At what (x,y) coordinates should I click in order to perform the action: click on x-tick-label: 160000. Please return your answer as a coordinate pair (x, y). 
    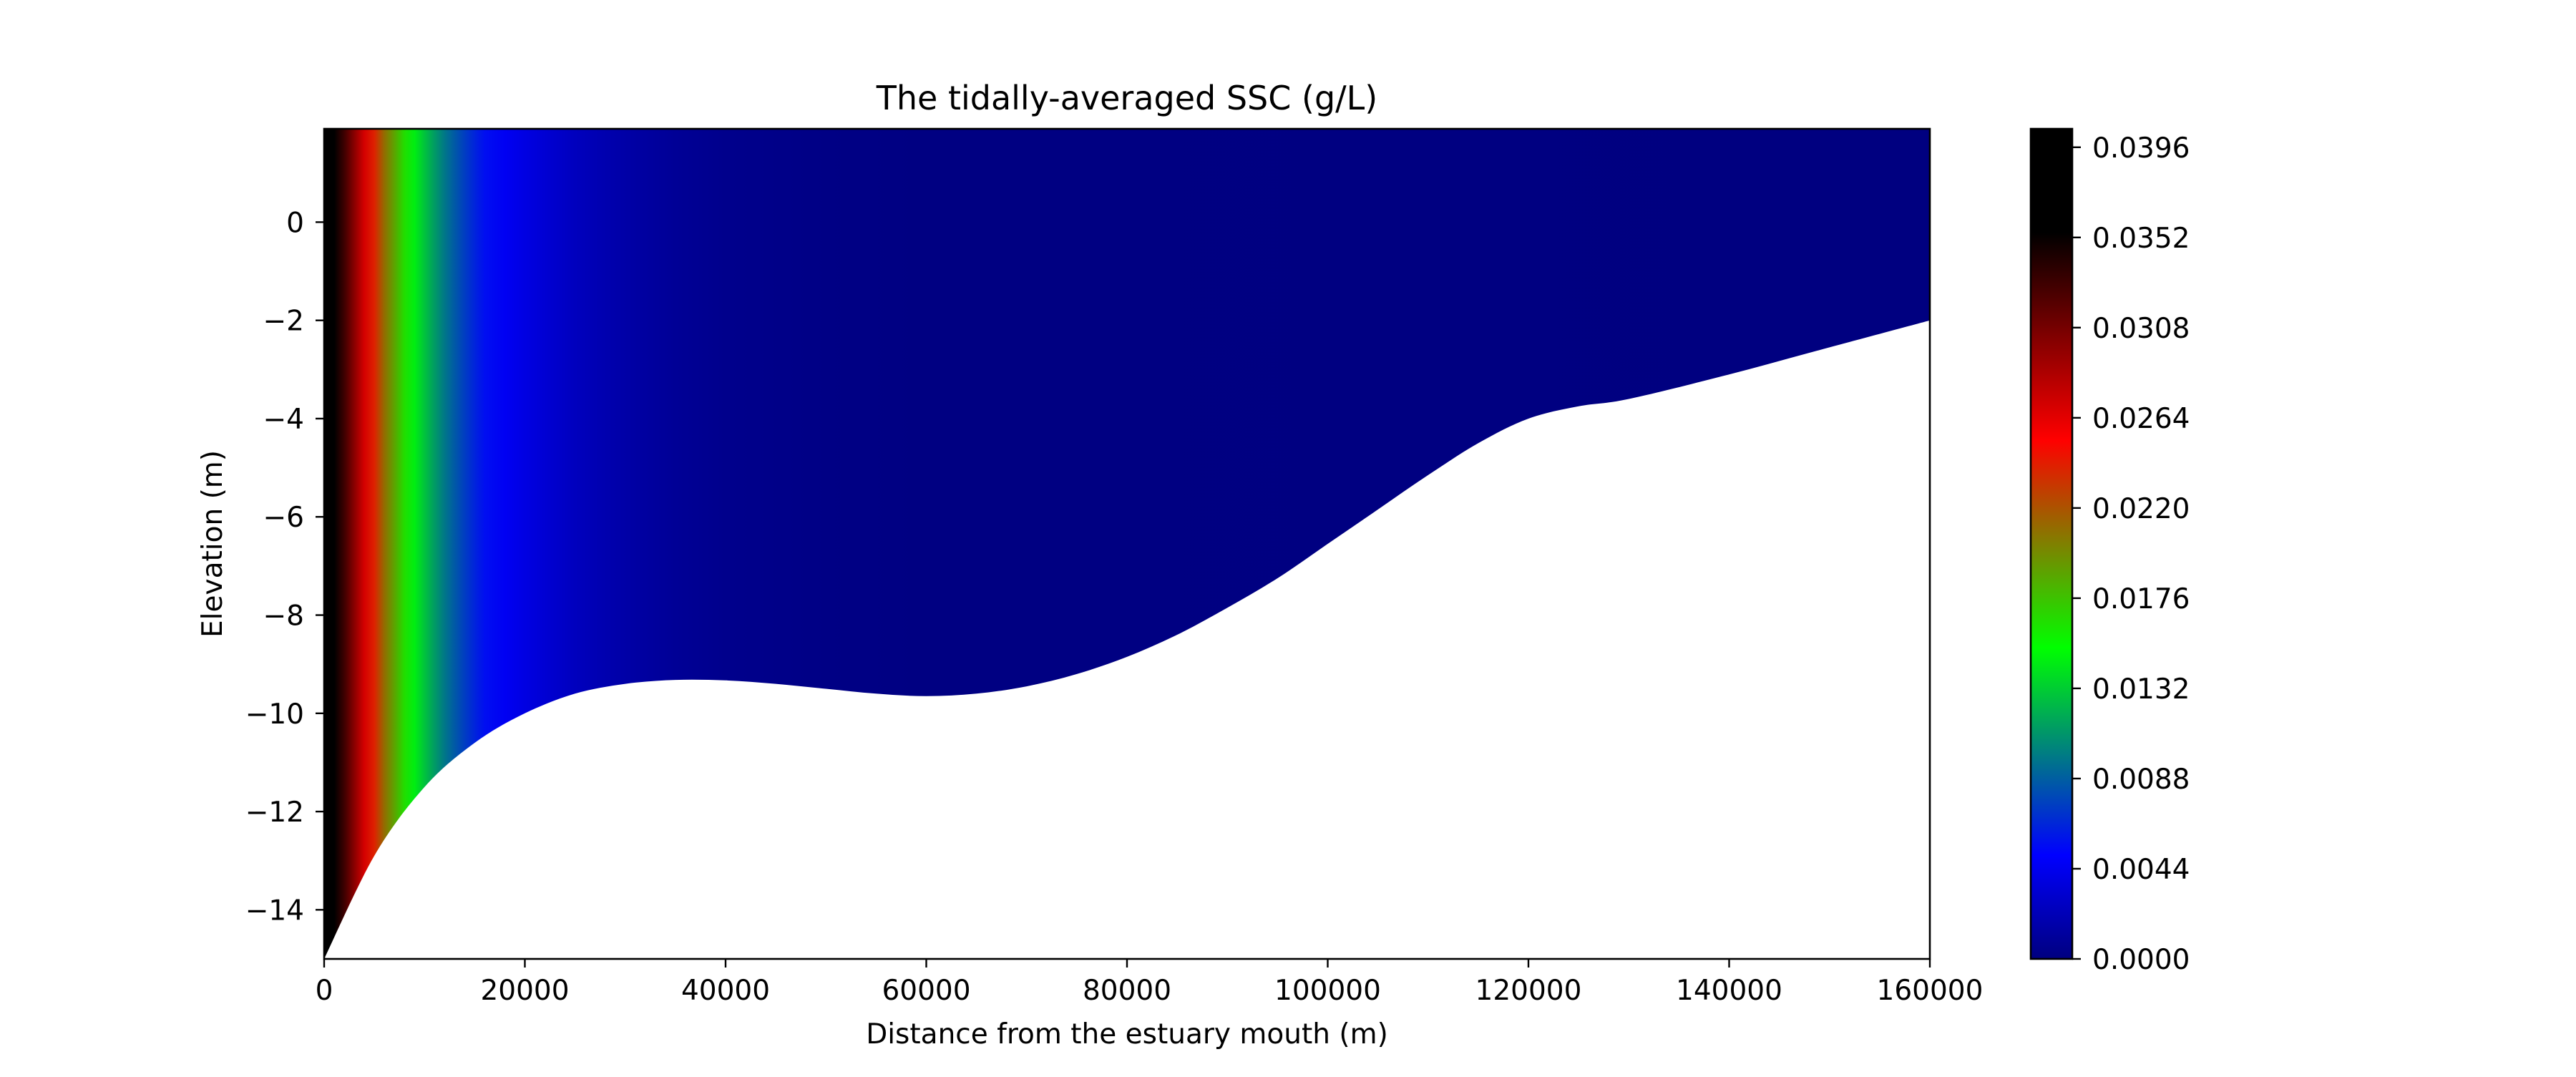
    Looking at the image, I should click on (1930, 991).